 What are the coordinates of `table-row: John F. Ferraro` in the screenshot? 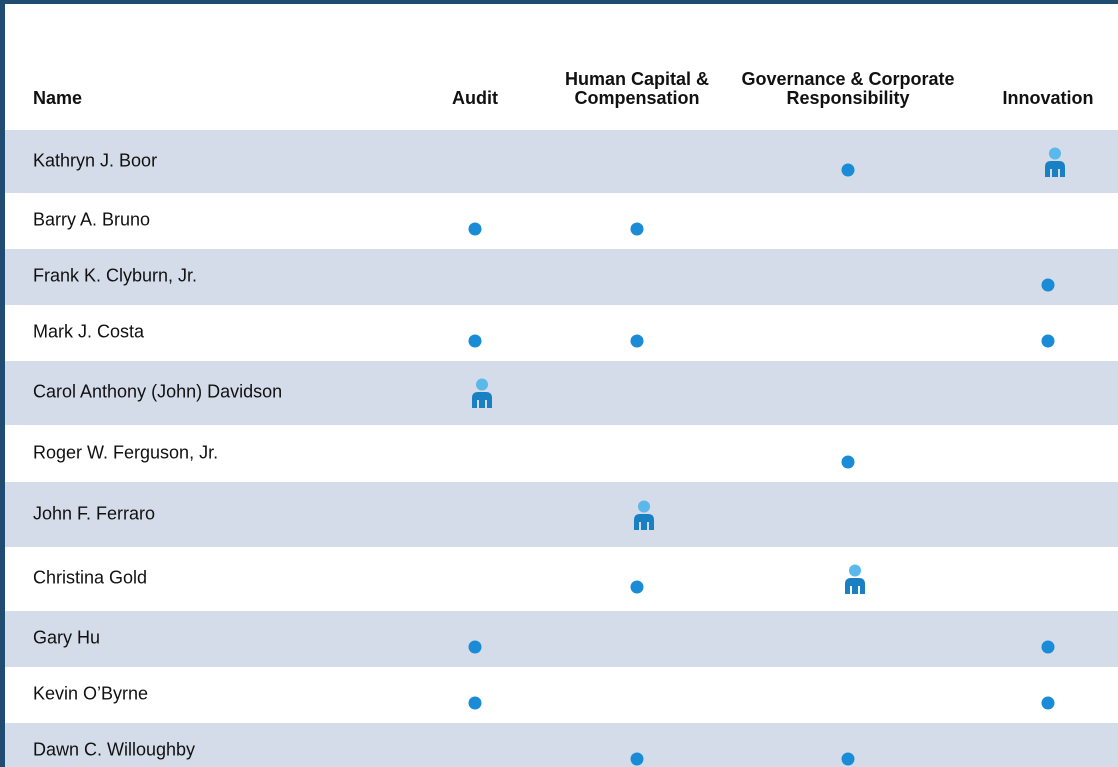 It's located at (561, 514).